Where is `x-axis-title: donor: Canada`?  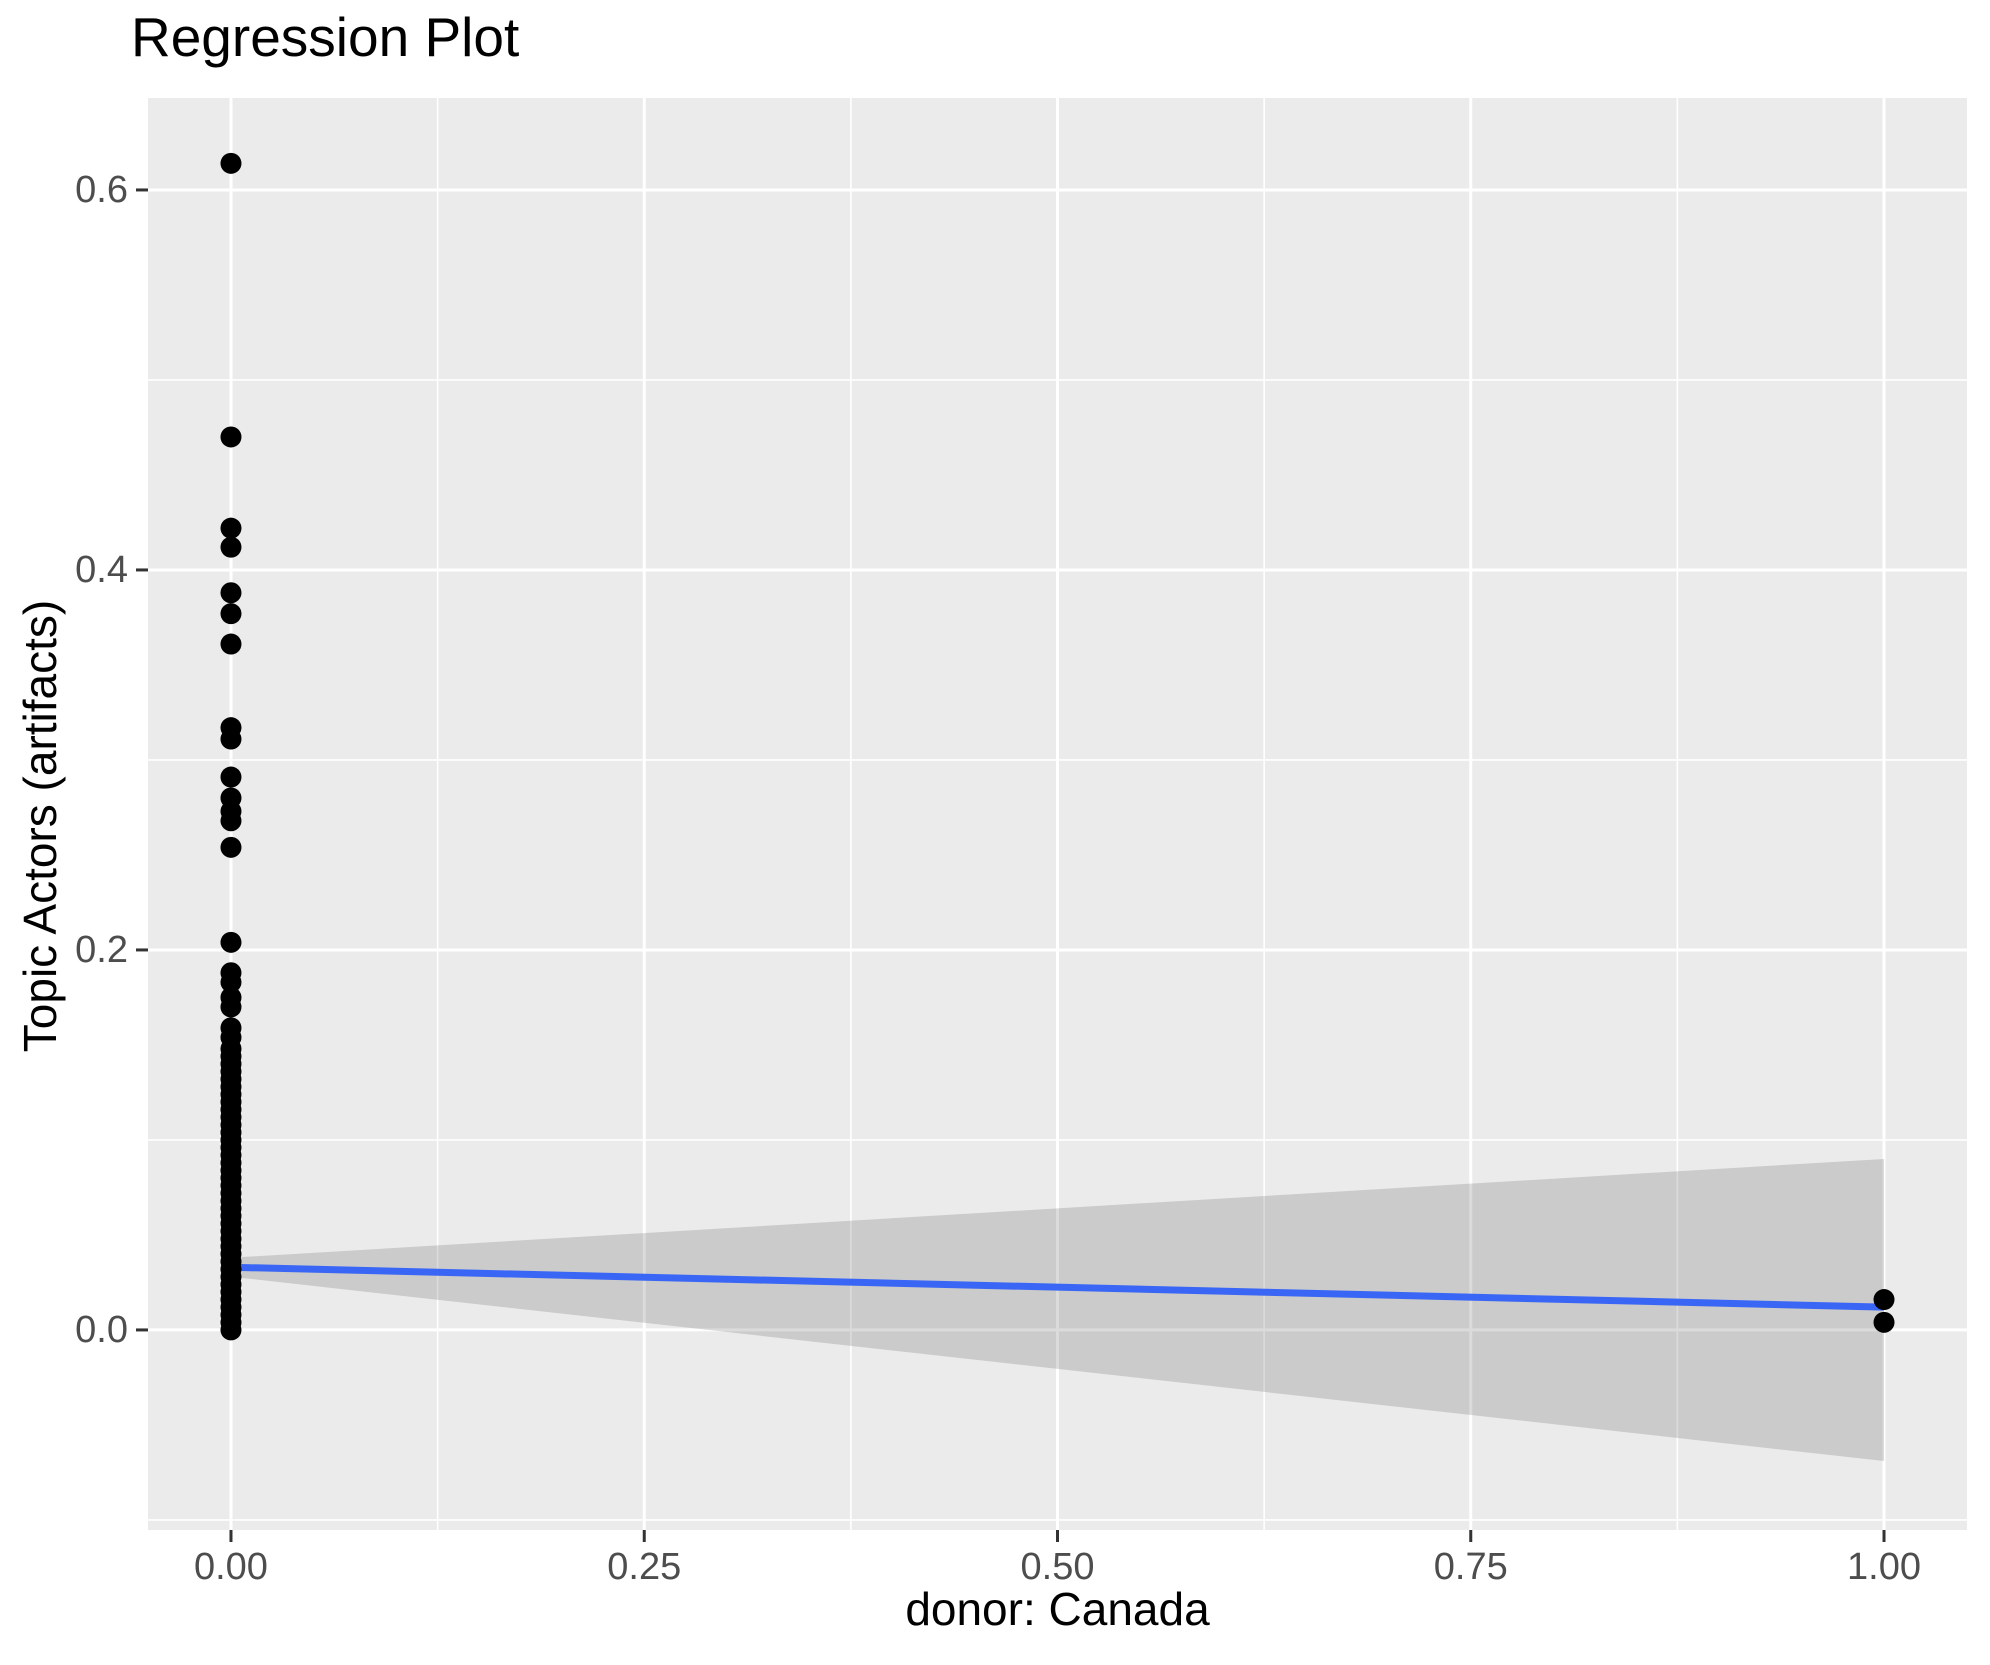
x-axis-title: donor: Canada is located at coordinates (1057, 1609).